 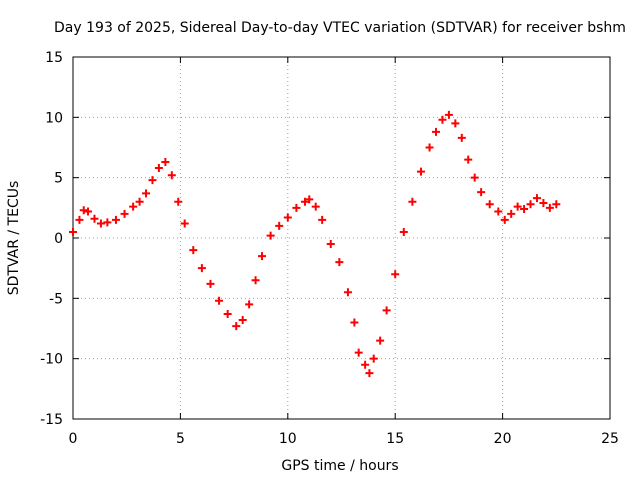 I want to click on y-tick-label: 5, so click(x=58, y=179).